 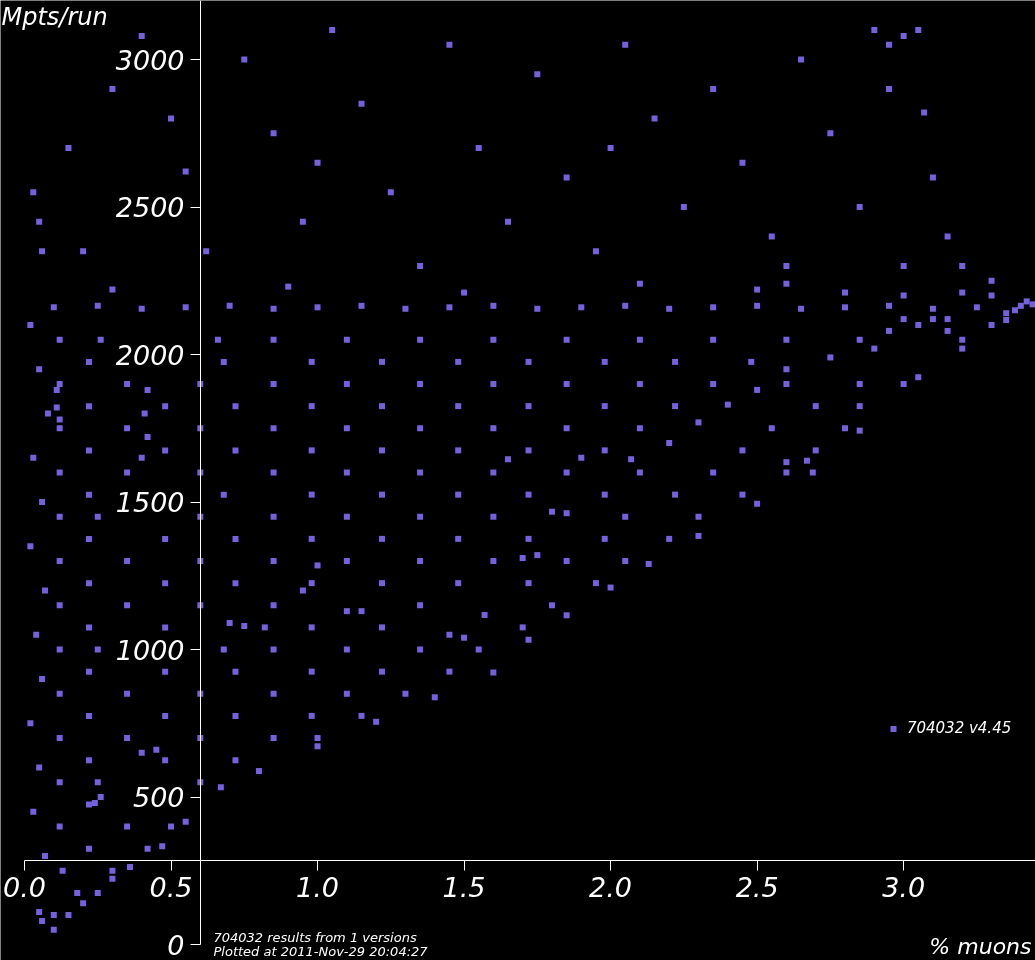 What do you see at coordinates (318, 887) in the screenshot?
I see `x-tick-label: 1.0` at bounding box center [318, 887].